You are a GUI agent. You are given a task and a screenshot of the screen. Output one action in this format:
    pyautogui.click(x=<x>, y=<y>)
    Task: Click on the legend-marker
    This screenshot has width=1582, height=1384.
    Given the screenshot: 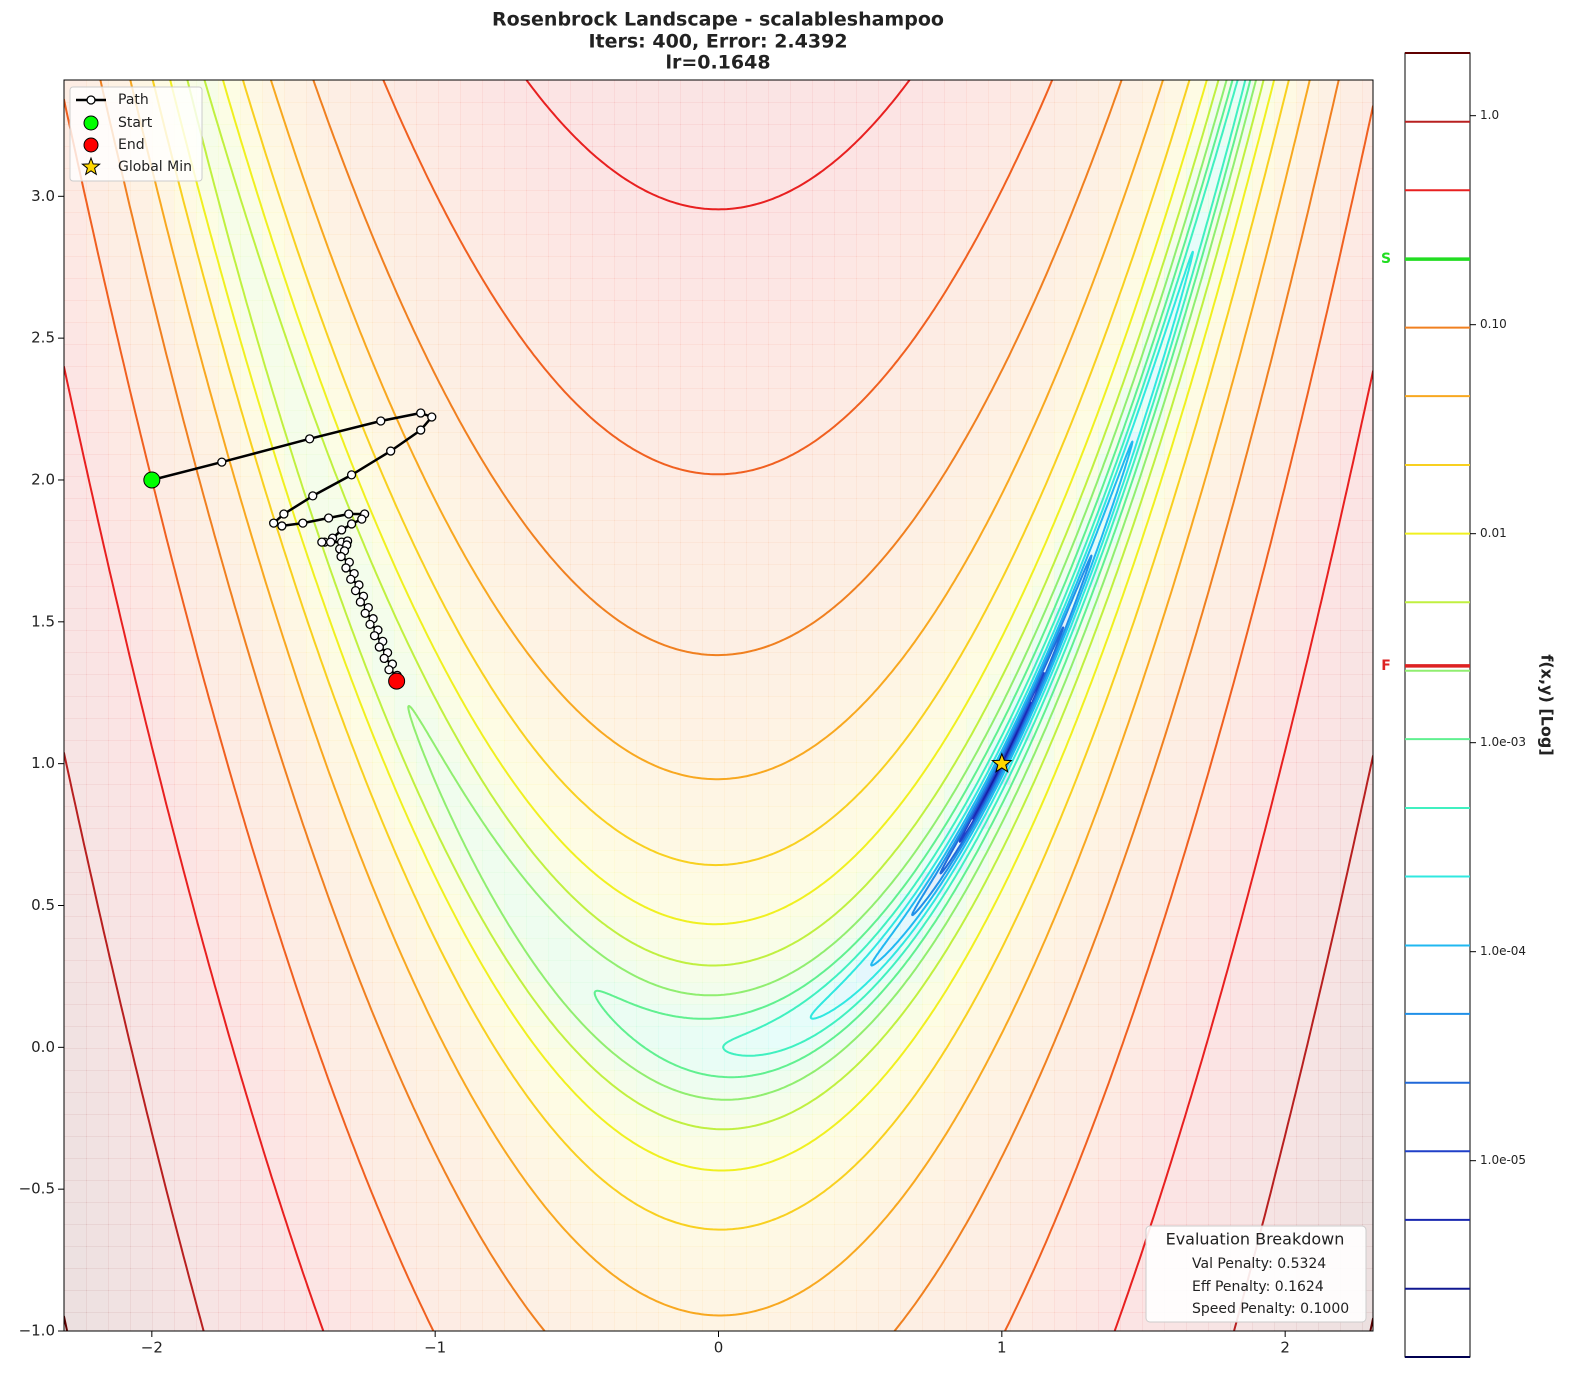 What is the action you would take?
    pyautogui.click(x=91, y=100)
    